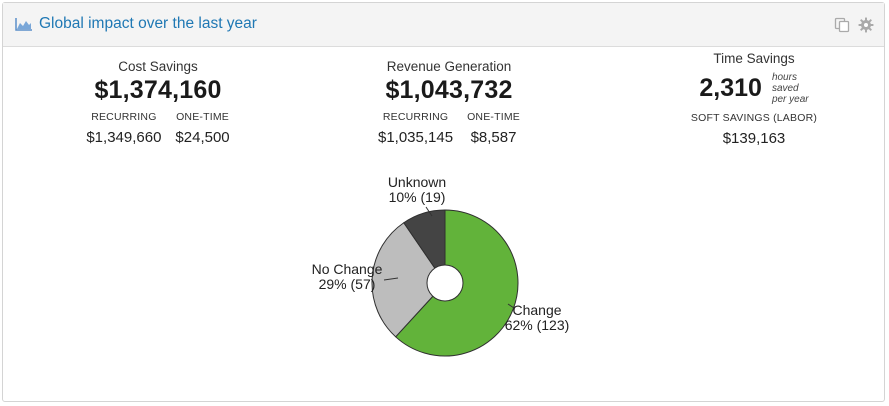 Image resolution: width=889 pixels, height=406 pixels. Describe the element at coordinates (754, 138) in the screenshot. I see `soft-savings-value: $139,163` at that location.